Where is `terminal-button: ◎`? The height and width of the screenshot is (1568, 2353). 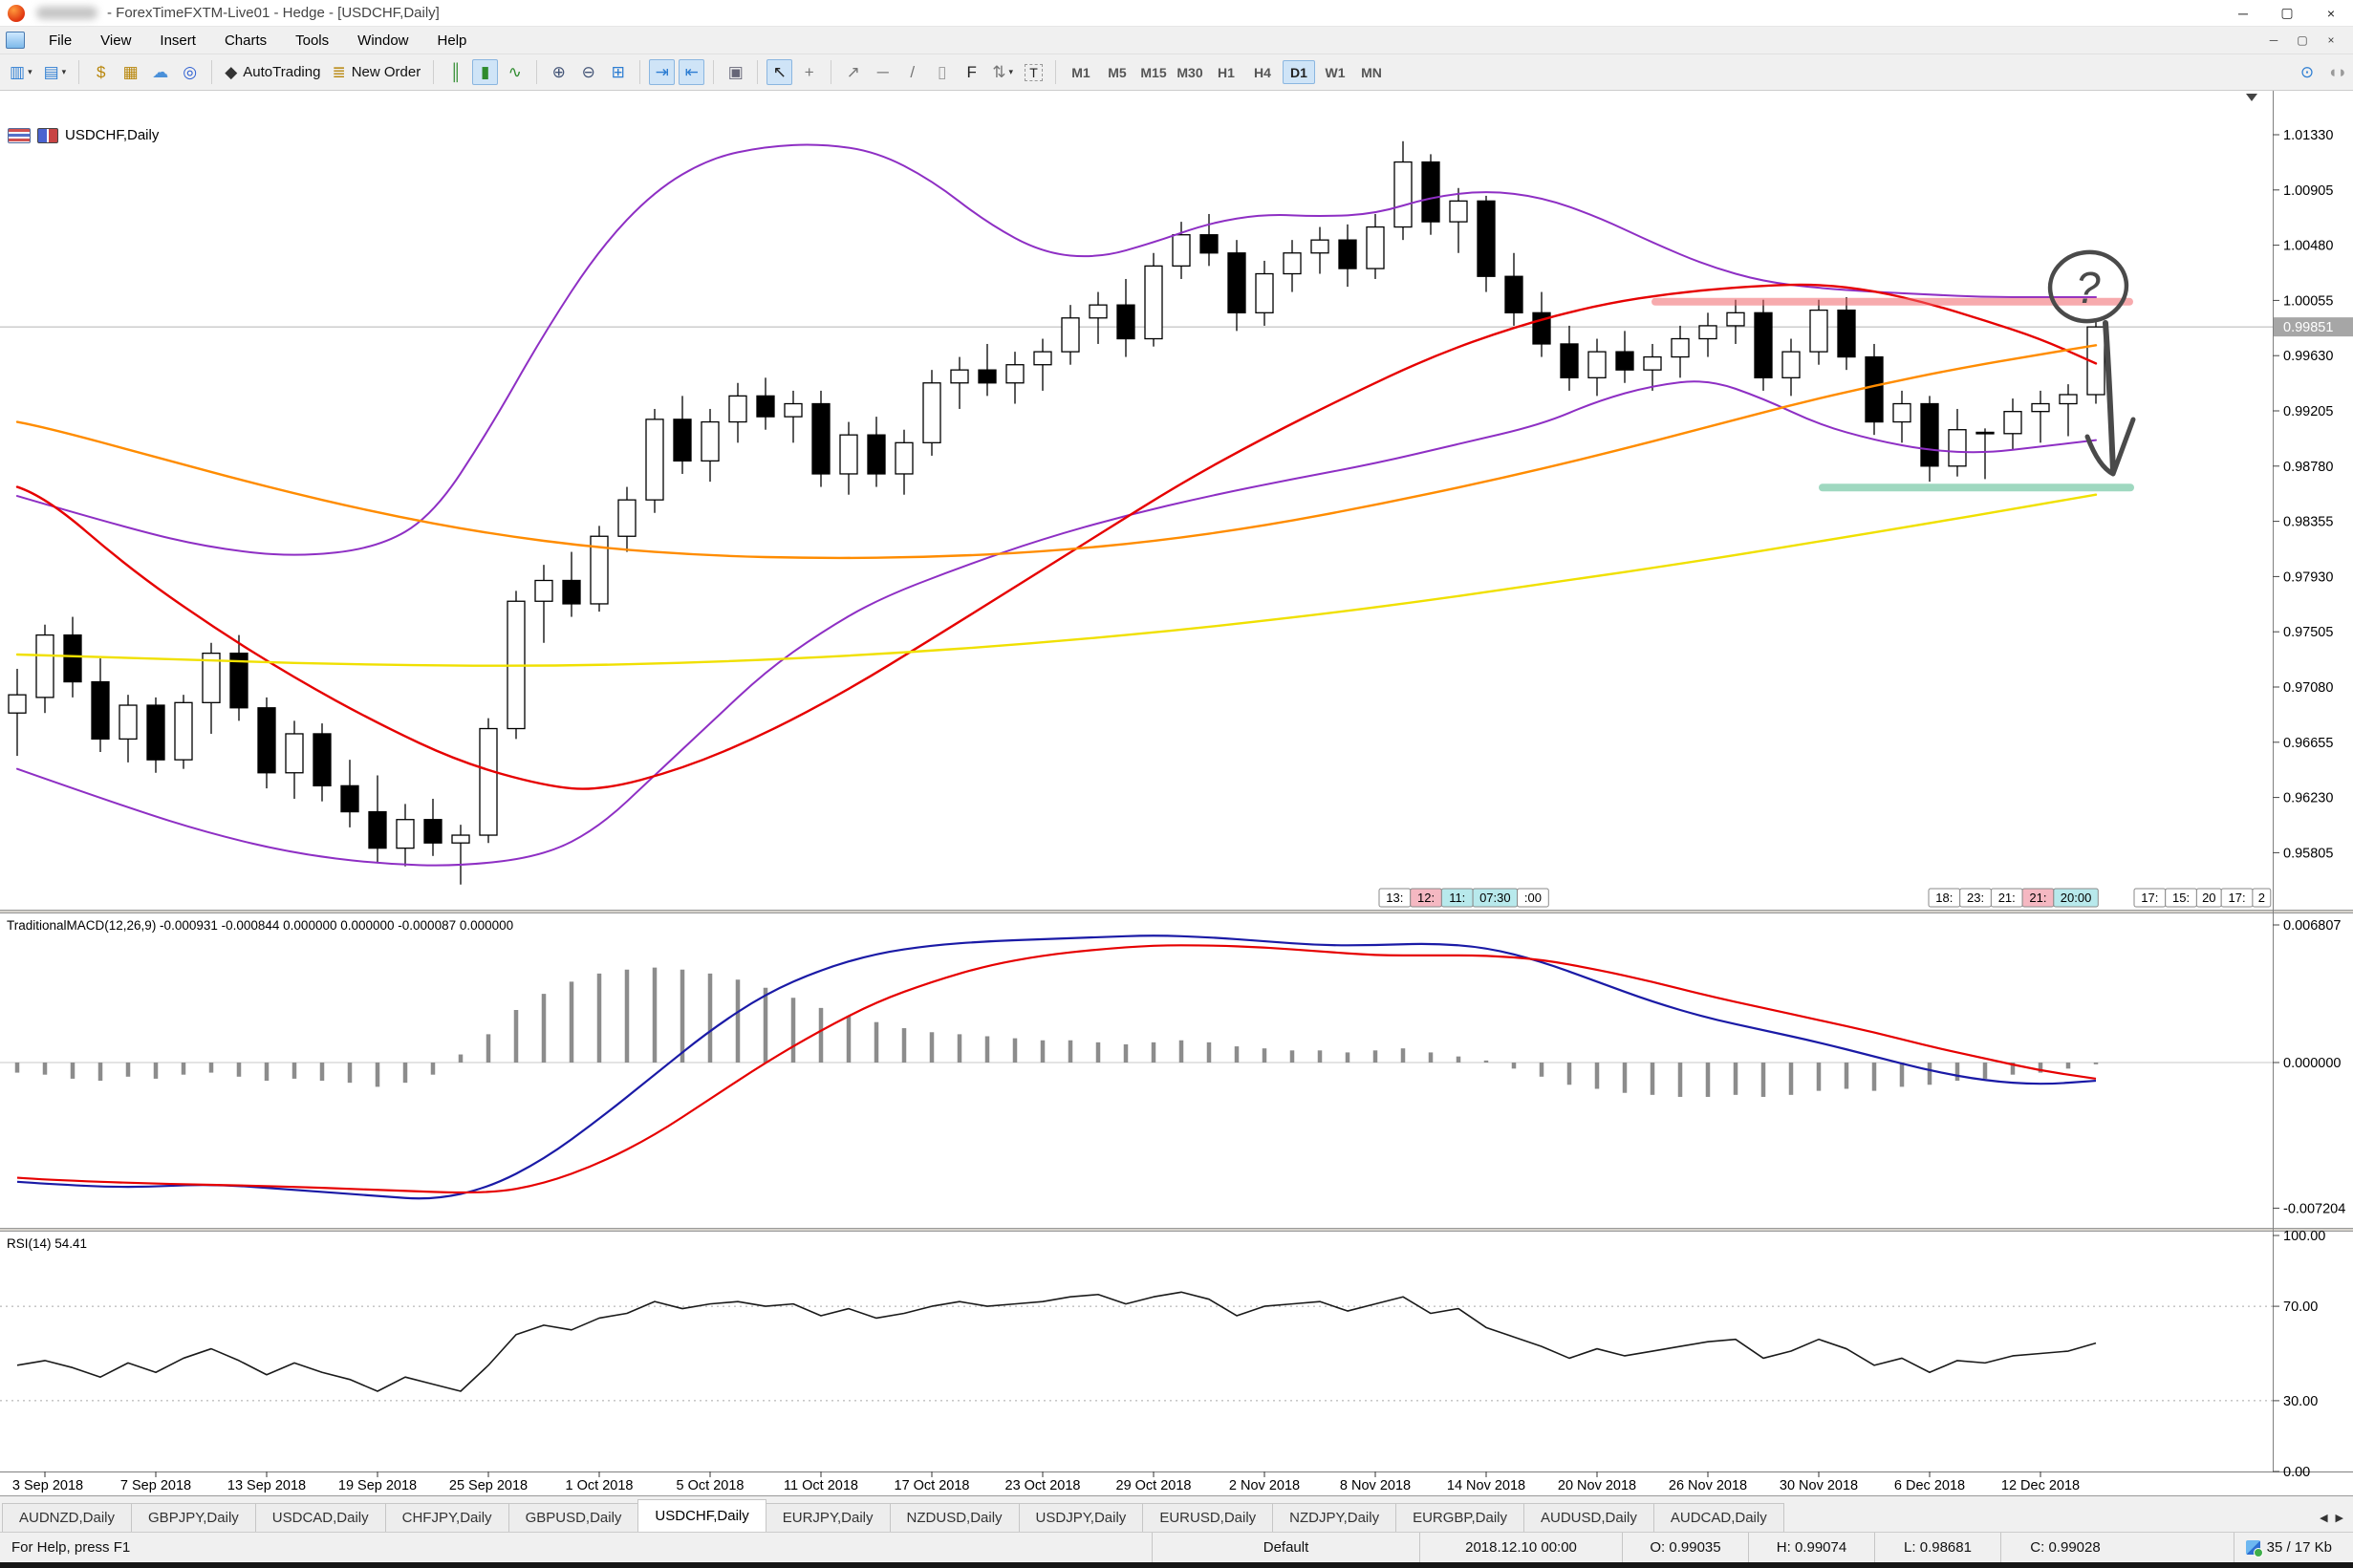
terminal-button: ◎ is located at coordinates (190, 72).